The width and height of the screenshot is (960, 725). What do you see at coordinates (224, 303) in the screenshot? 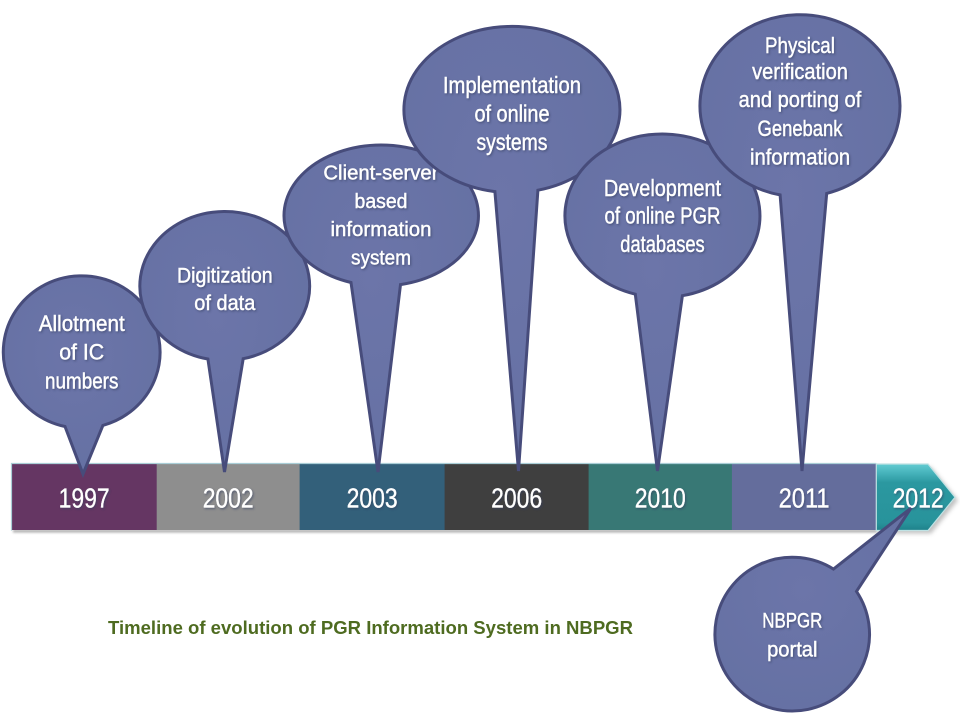
I see `svg-text: of data` at bounding box center [224, 303].